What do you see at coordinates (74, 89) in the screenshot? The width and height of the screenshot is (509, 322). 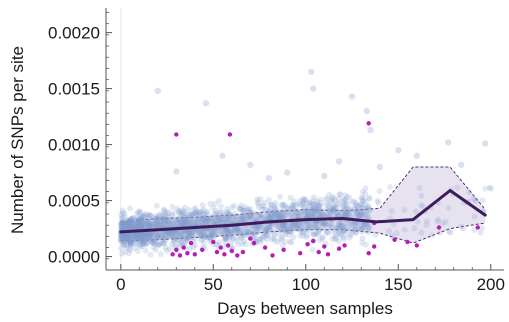 I see `y-tick-label: 0.0015` at bounding box center [74, 89].